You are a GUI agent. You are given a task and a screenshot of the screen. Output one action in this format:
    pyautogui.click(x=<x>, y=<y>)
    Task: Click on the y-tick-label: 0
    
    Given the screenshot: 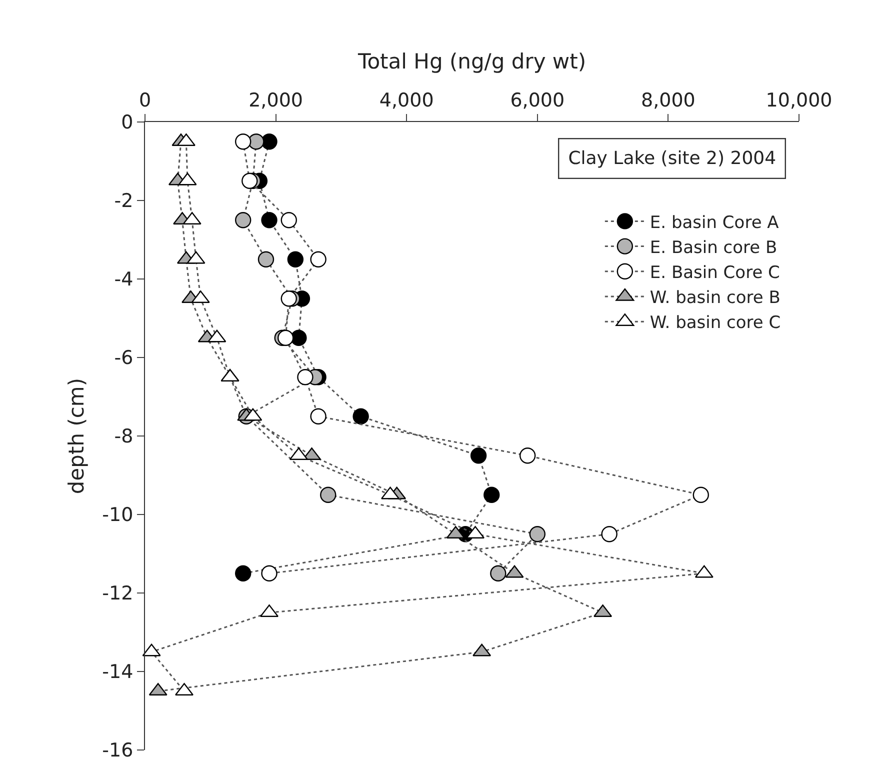 What is the action you would take?
    pyautogui.click(x=127, y=123)
    